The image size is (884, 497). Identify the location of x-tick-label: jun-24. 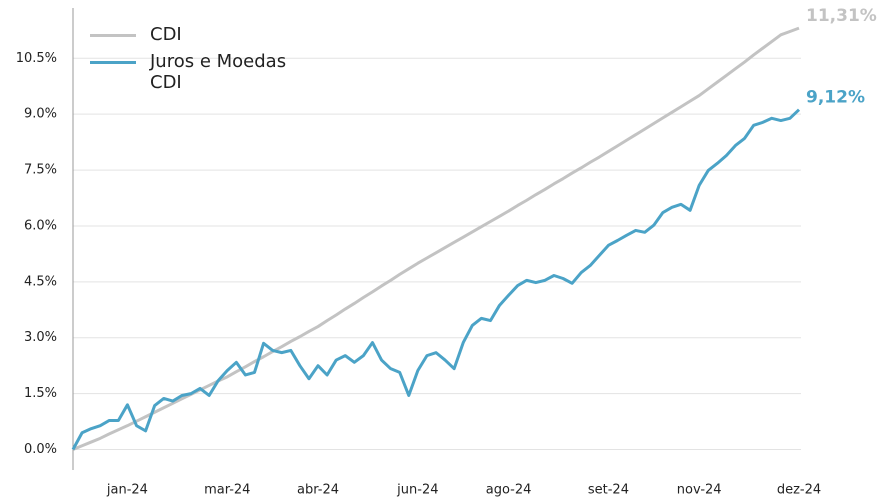
(417, 490).